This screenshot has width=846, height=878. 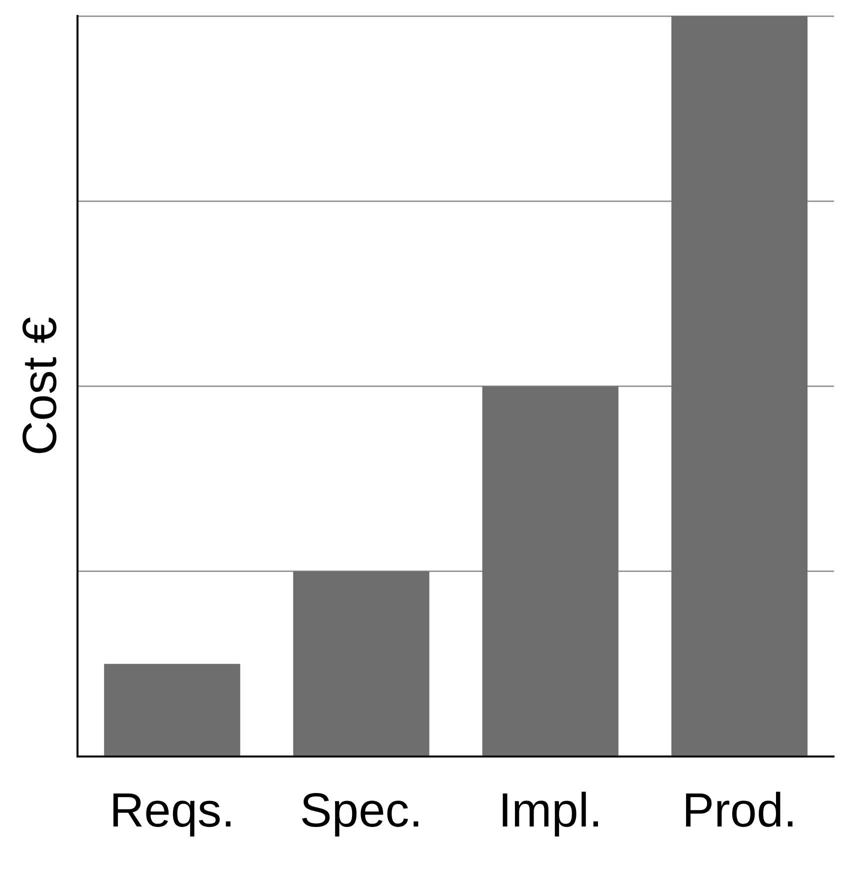 I want to click on x-tick-label: Reqs., so click(x=172, y=811).